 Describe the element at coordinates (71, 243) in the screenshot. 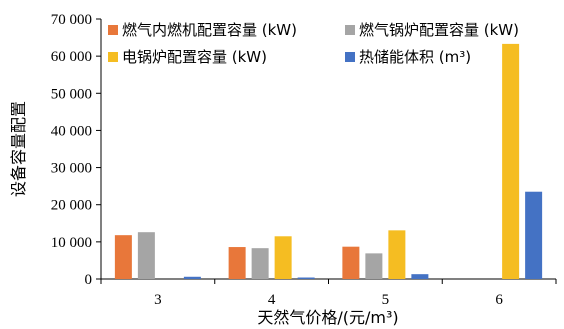

I see `y-tick-label: 10 000` at that location.